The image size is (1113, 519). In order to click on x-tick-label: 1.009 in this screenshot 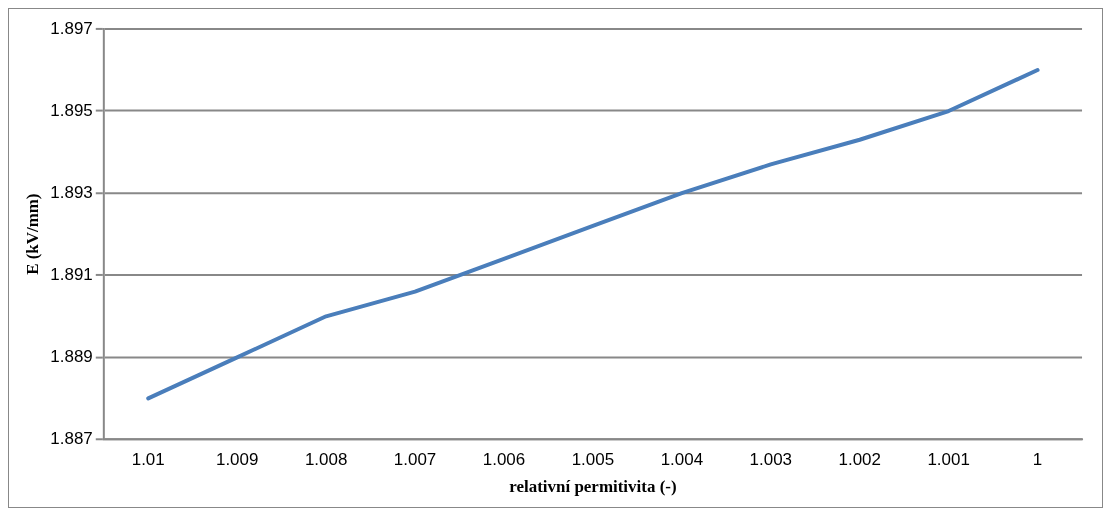, I will do `click(237, 460)`.